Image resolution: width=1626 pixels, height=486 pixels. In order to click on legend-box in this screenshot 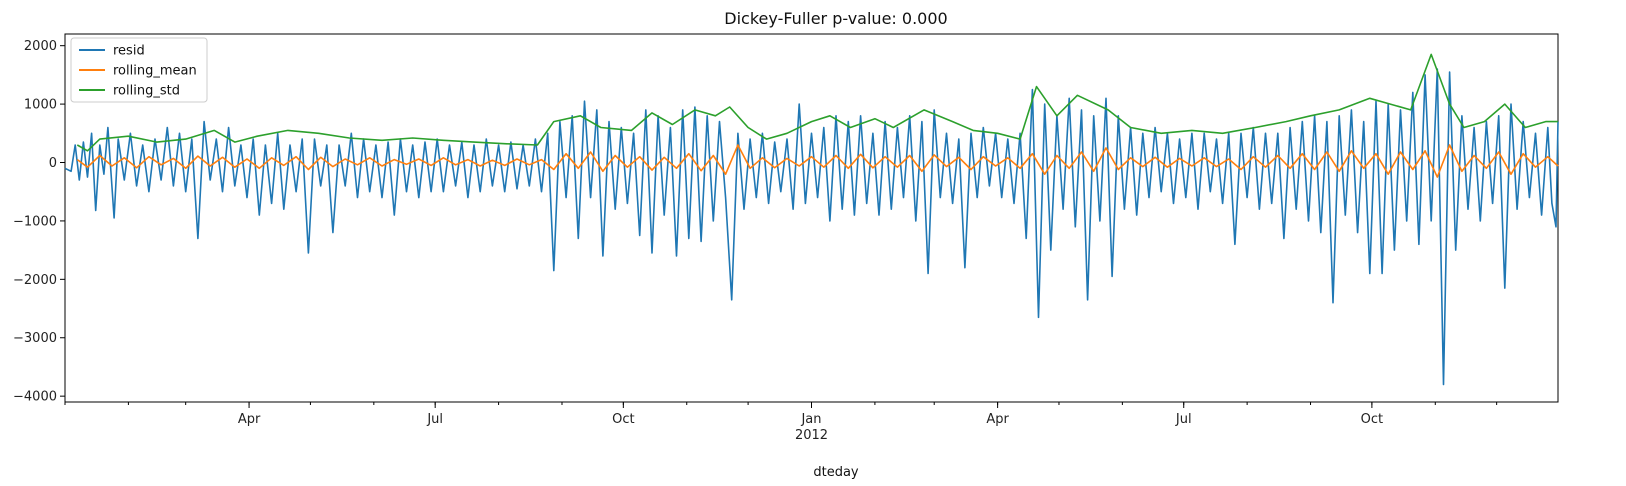, I will do `click(139, 70)`.